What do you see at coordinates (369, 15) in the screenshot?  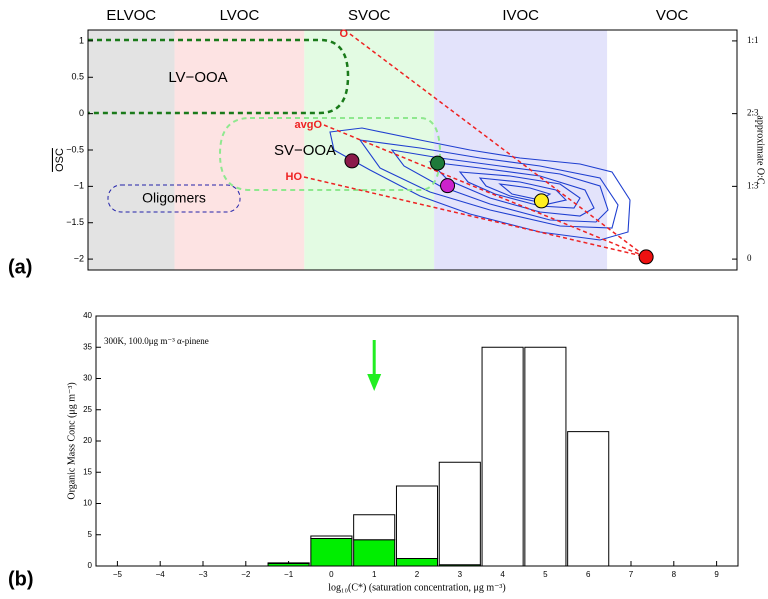 I see `region-label: SVOC` at bounding box center [369, 15].